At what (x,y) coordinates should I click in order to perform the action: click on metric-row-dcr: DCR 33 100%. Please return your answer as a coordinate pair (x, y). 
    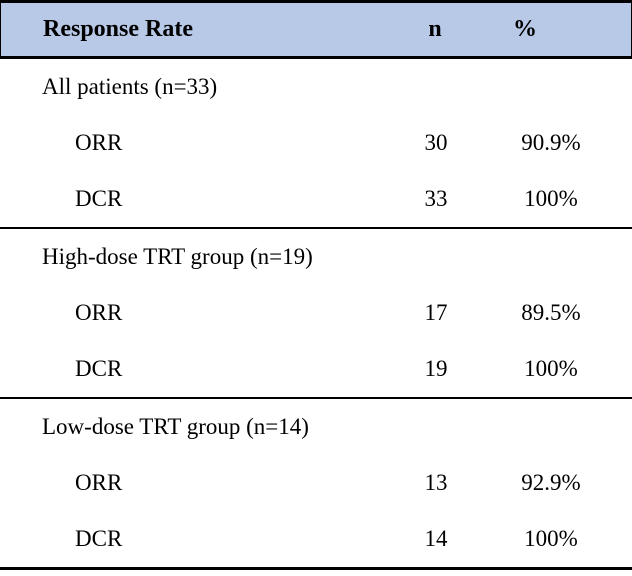
    Looking at the image, I should click on (316, 199).